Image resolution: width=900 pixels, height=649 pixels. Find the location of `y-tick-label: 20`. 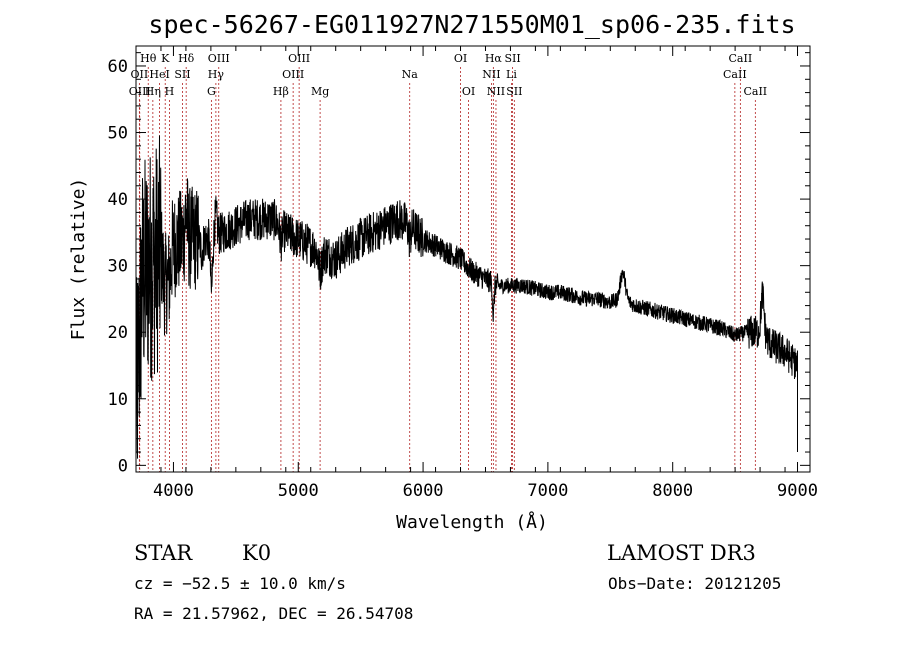

y-tick-label: 20 is located at coordinates (118, 333).